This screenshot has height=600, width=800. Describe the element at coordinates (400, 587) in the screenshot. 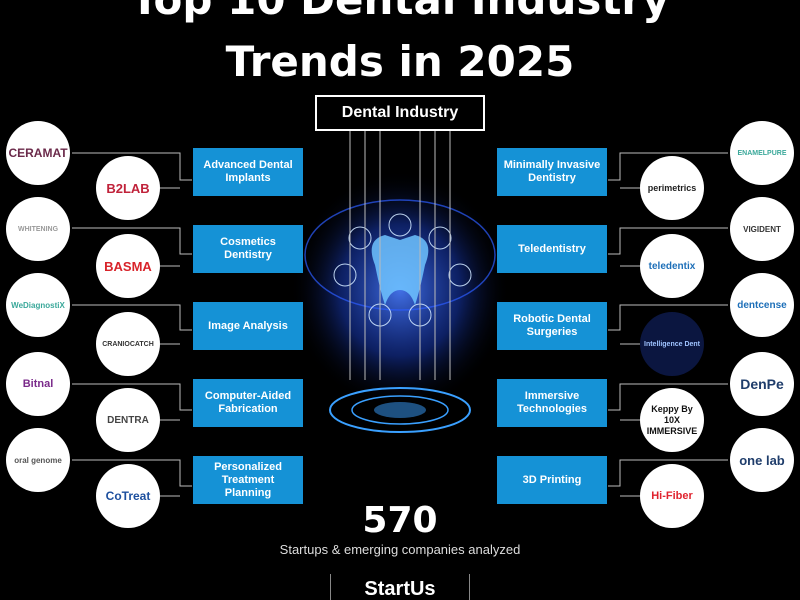

I see `brand-logo: StartUs` at that location.